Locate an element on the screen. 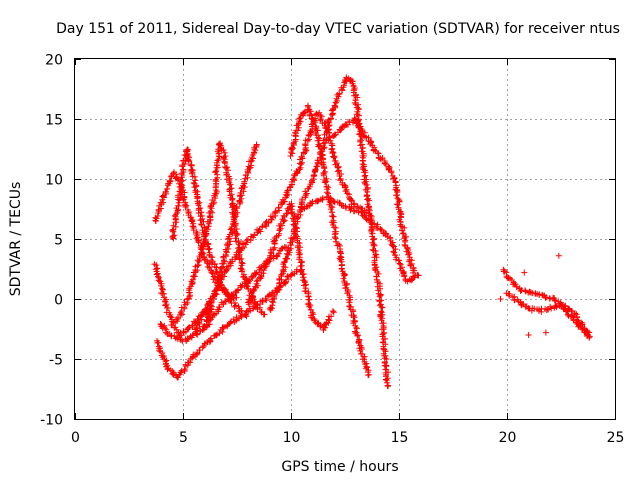 The height and width of the screenshot is (485, 640). x-tick-label: 5 is located at coordinates (183, 438).